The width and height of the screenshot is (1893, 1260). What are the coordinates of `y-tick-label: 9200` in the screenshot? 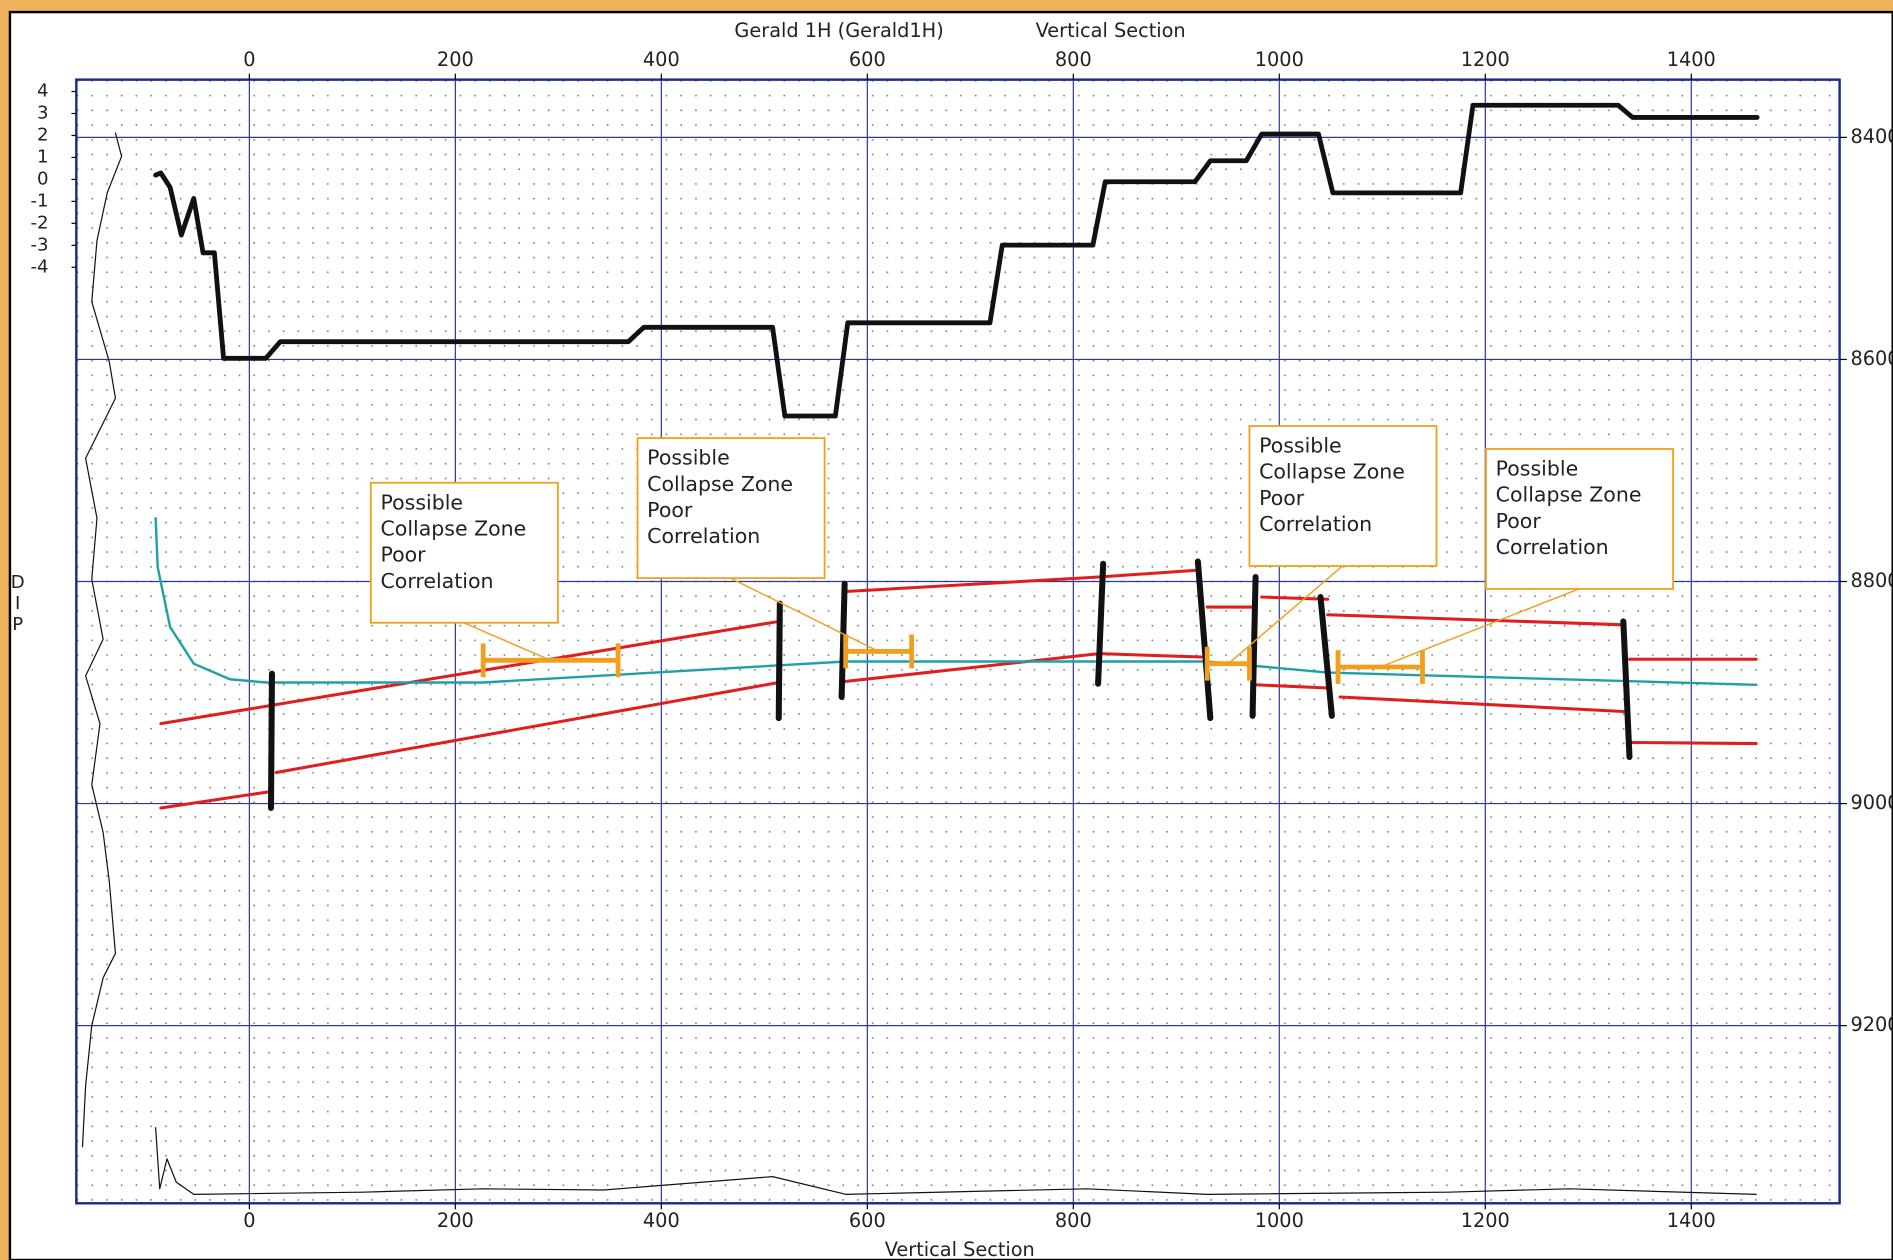 It's located at (1871, 1024).